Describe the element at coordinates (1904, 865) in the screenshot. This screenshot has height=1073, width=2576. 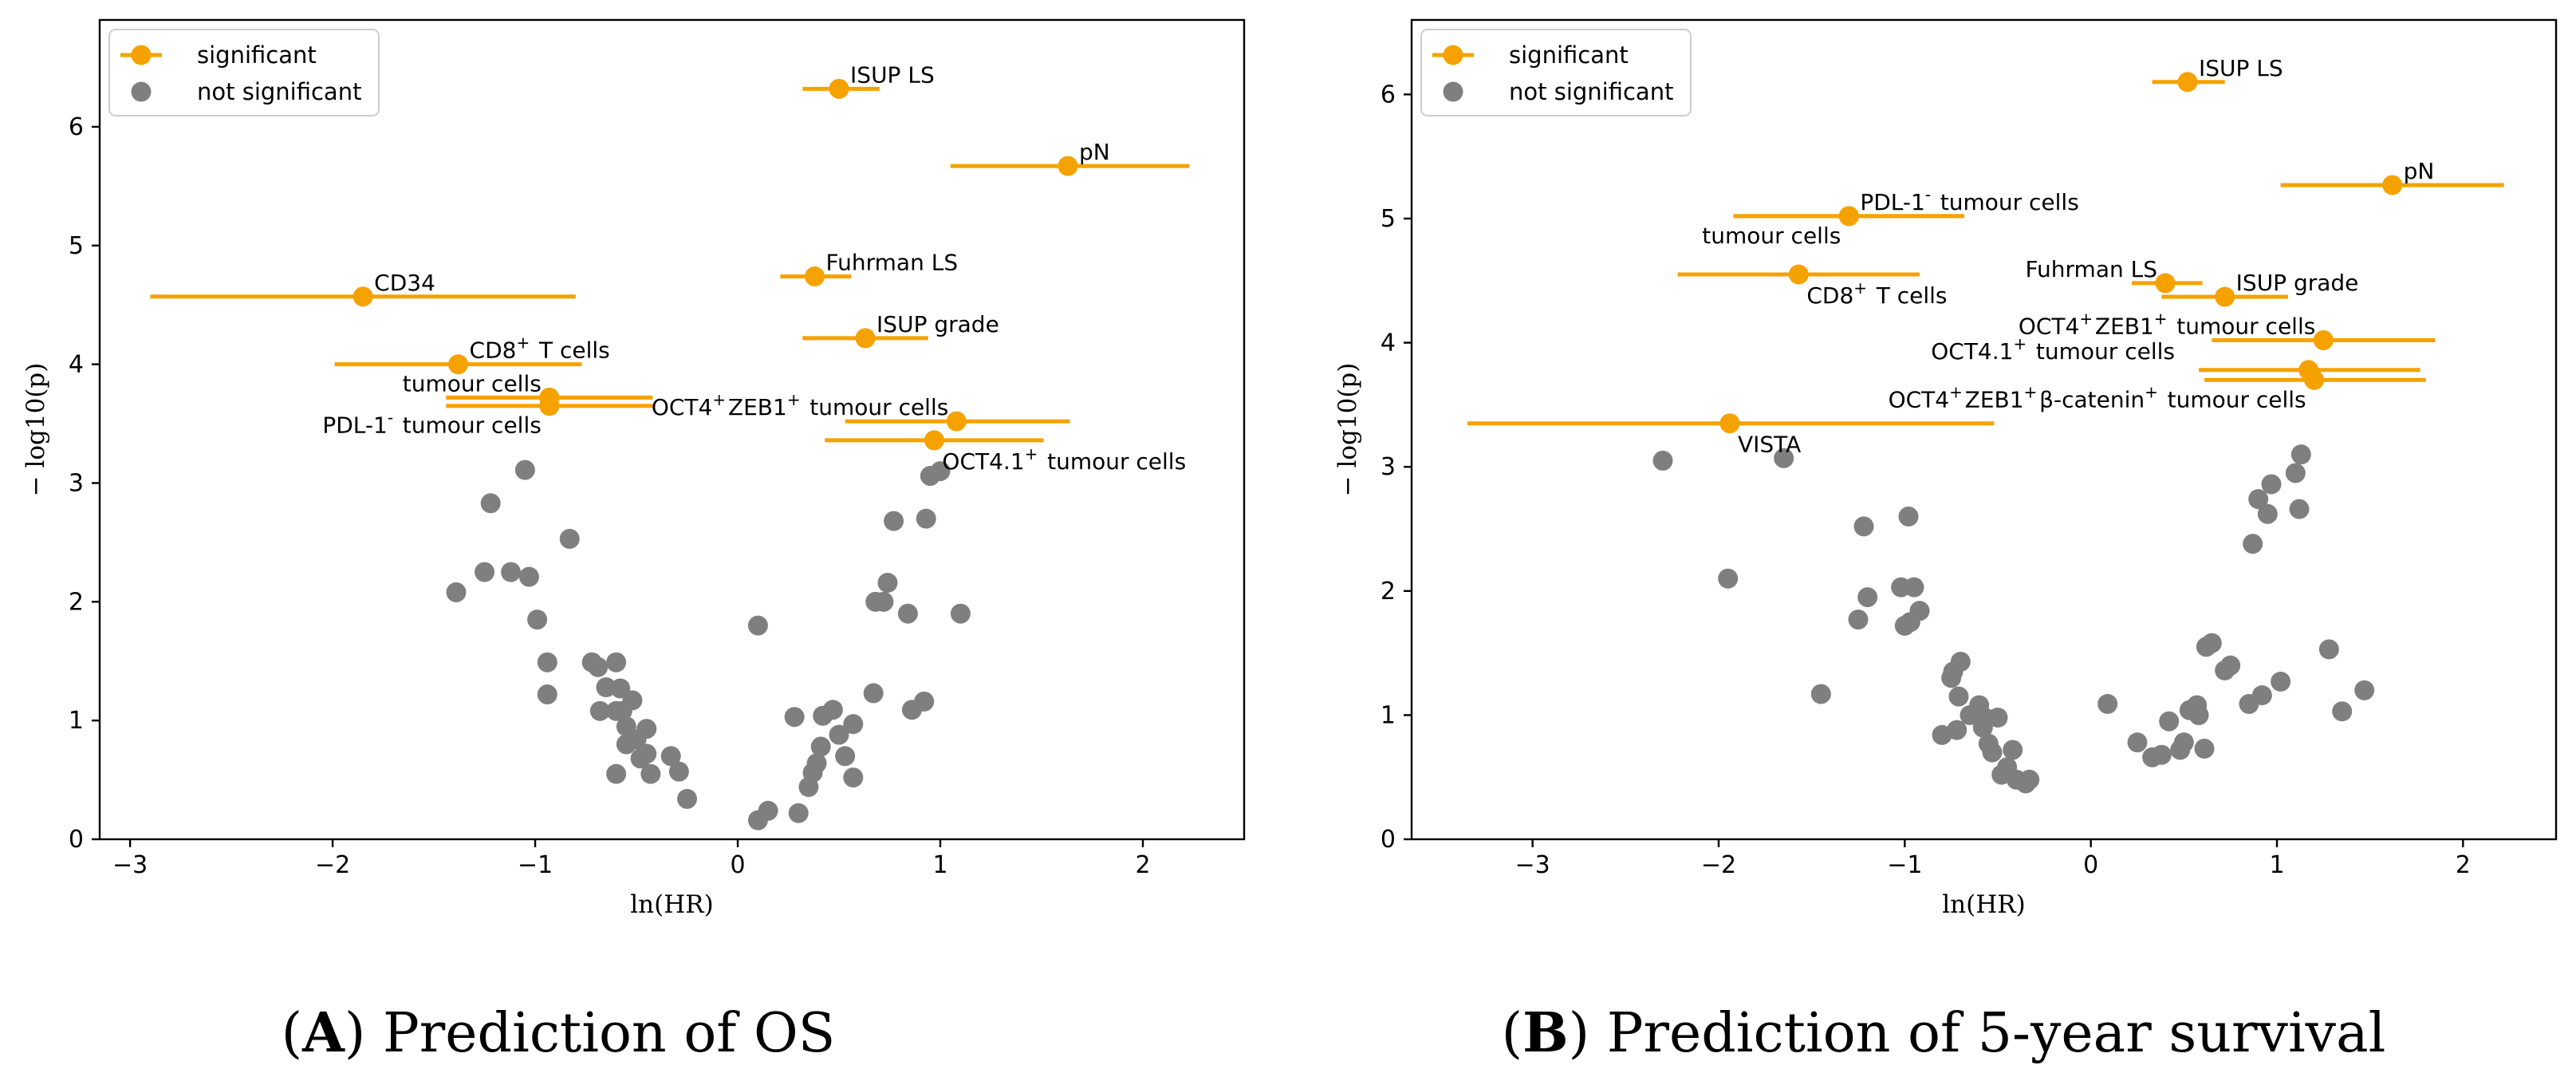
I see `x-tick-label-b: −1` at that location.